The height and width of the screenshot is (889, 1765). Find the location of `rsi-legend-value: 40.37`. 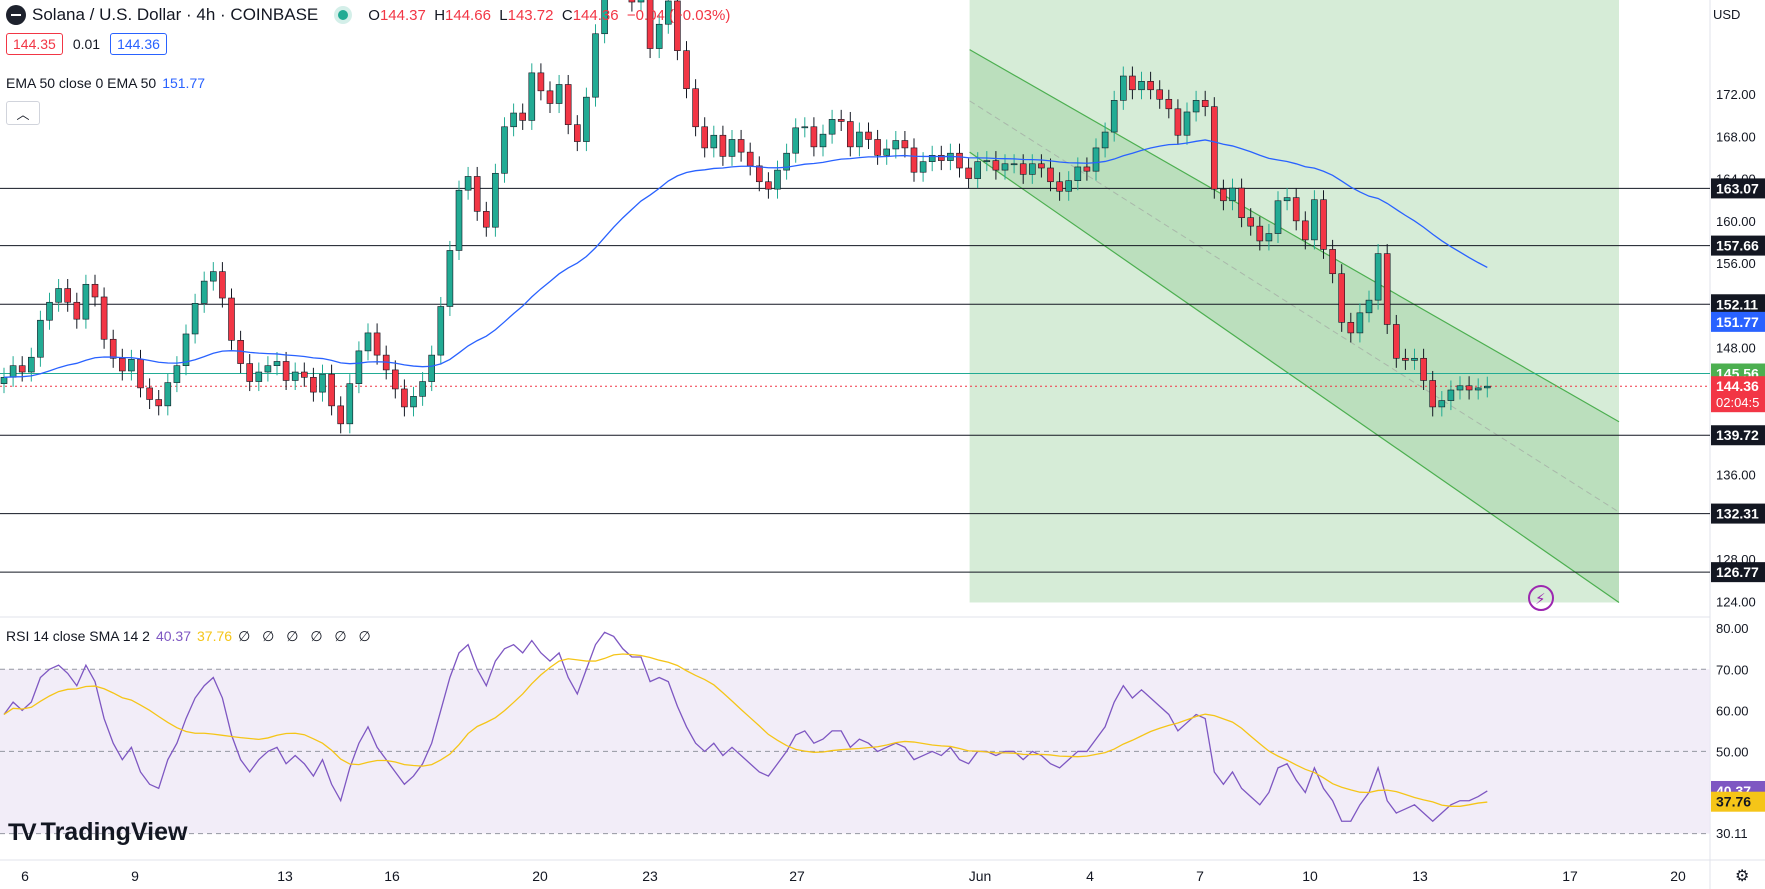

rsi-legend-value: 40.37 is located at coordinates (173, 636).